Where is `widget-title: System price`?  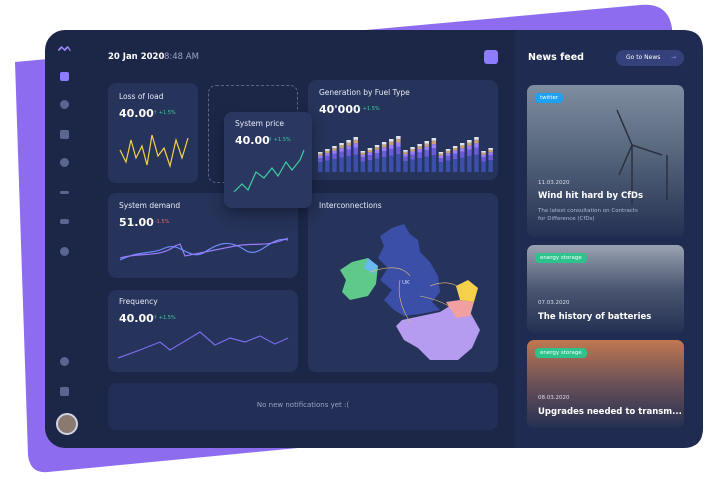 widget-title: System price is located at coordinates (260, 123).